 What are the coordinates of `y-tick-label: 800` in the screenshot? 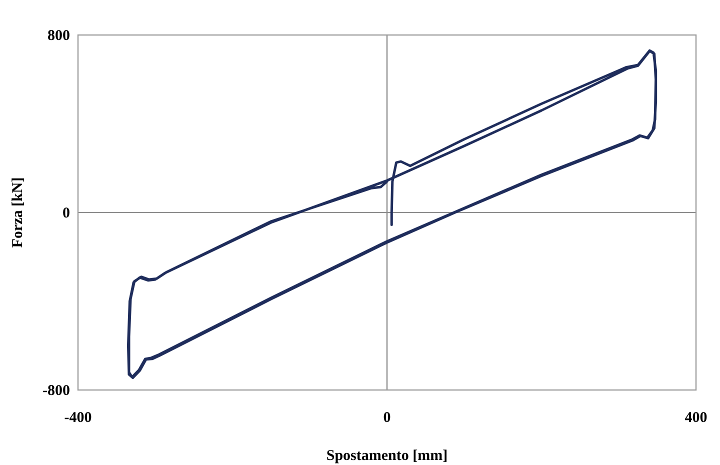 It's located at (59, 36).